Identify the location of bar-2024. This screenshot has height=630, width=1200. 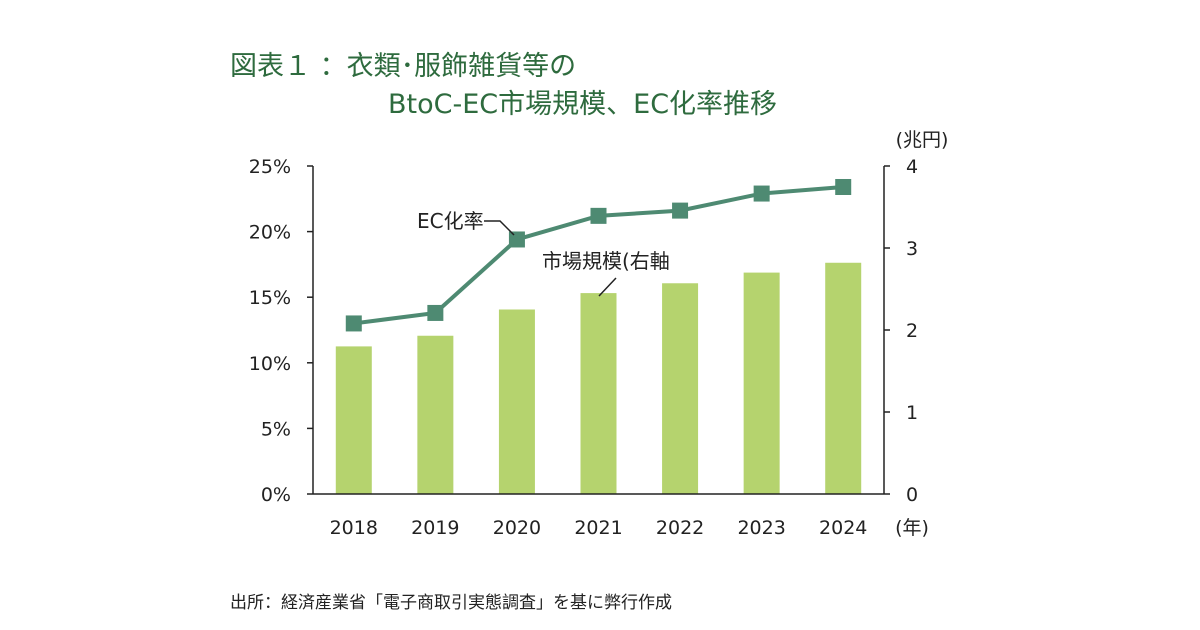
(843, 378).